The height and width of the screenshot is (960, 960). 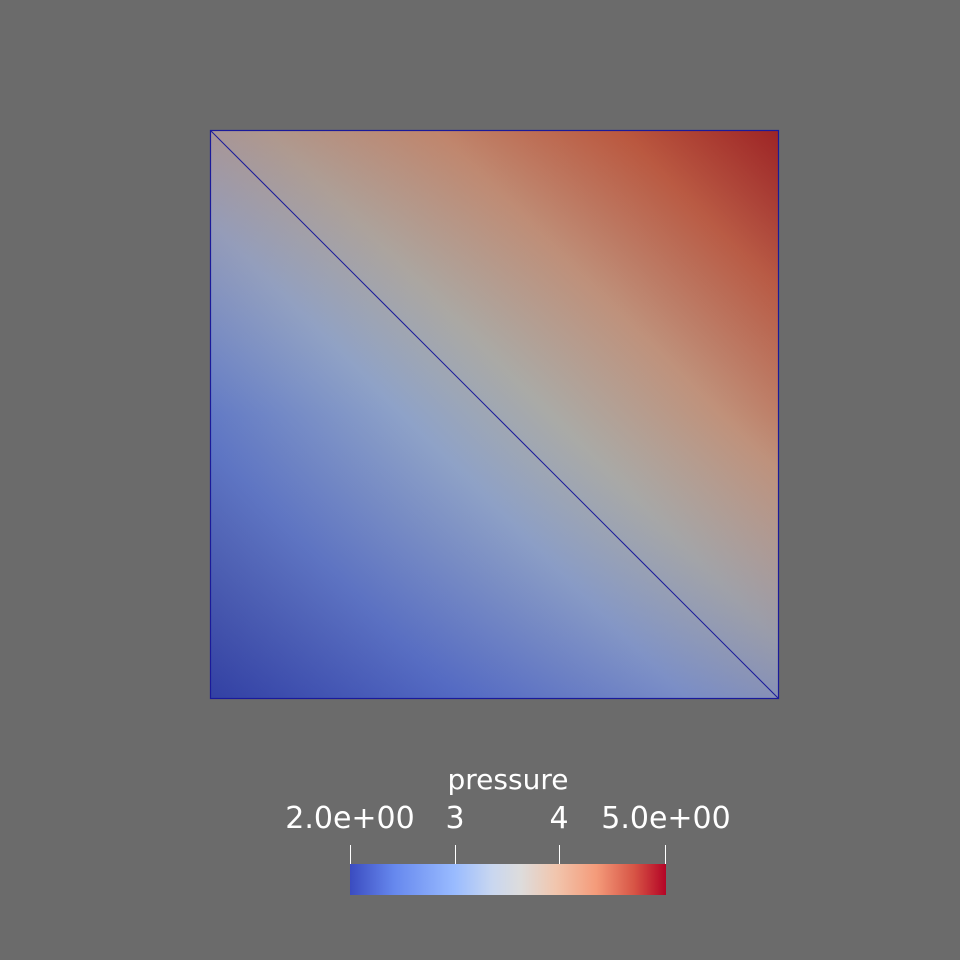 I want to click on scalar-bar-tick-label: 3, so click(x=455, y=818).